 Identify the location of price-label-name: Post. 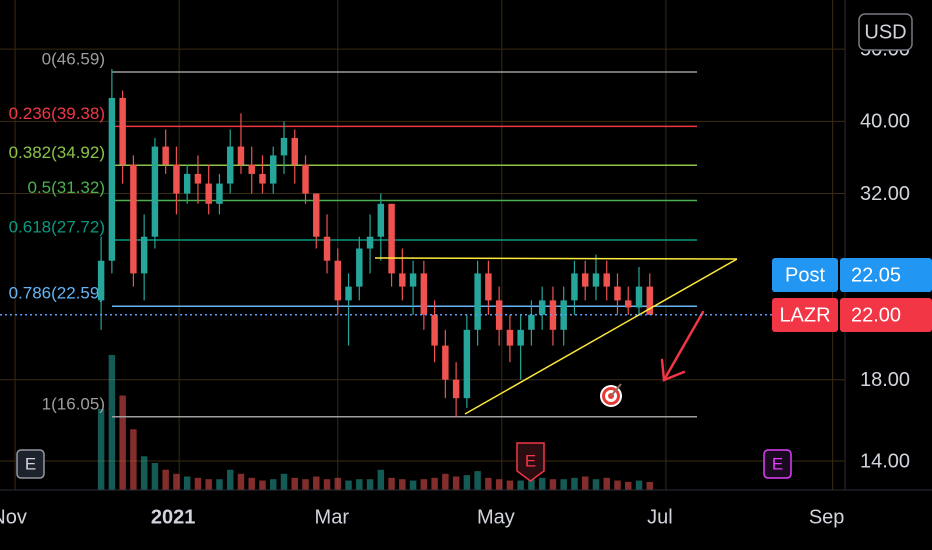
(805, 275).